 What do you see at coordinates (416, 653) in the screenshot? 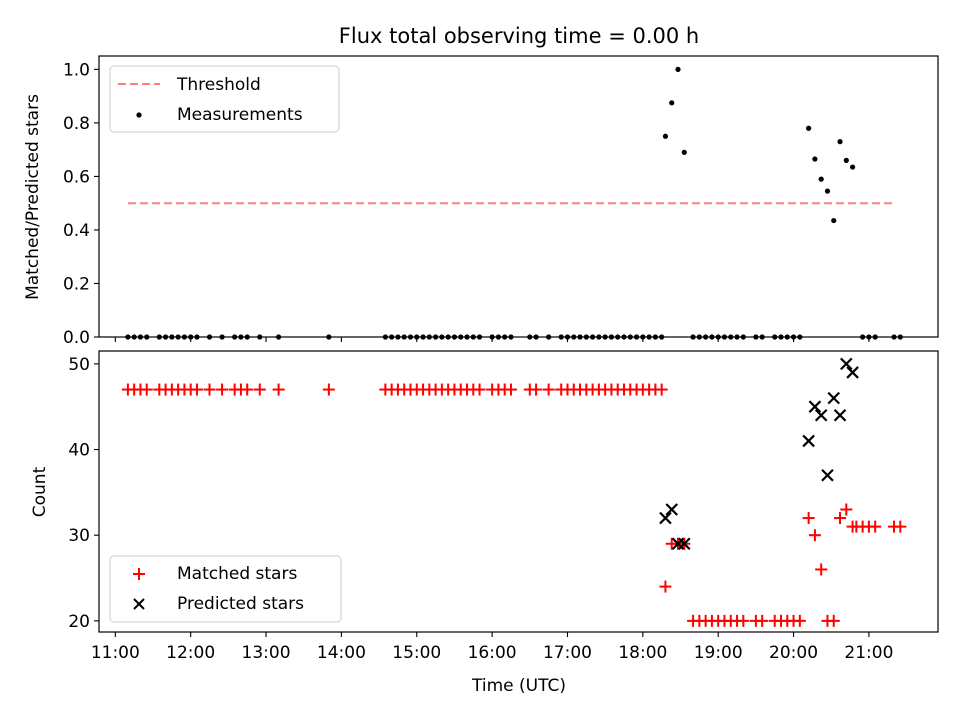
I see `x-tick-label: 15:00` at bounding box center [416, 653].